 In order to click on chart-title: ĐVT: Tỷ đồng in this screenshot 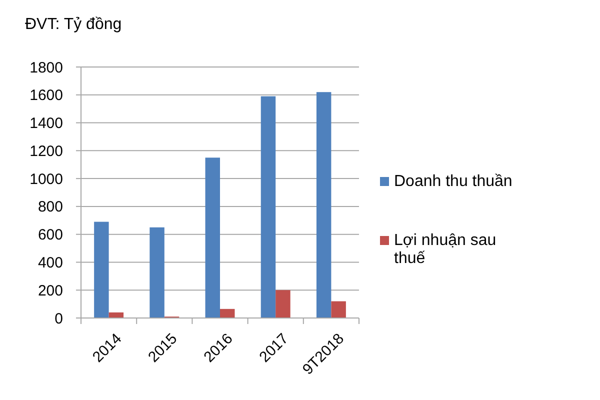, I will do `click(73, 24)`.